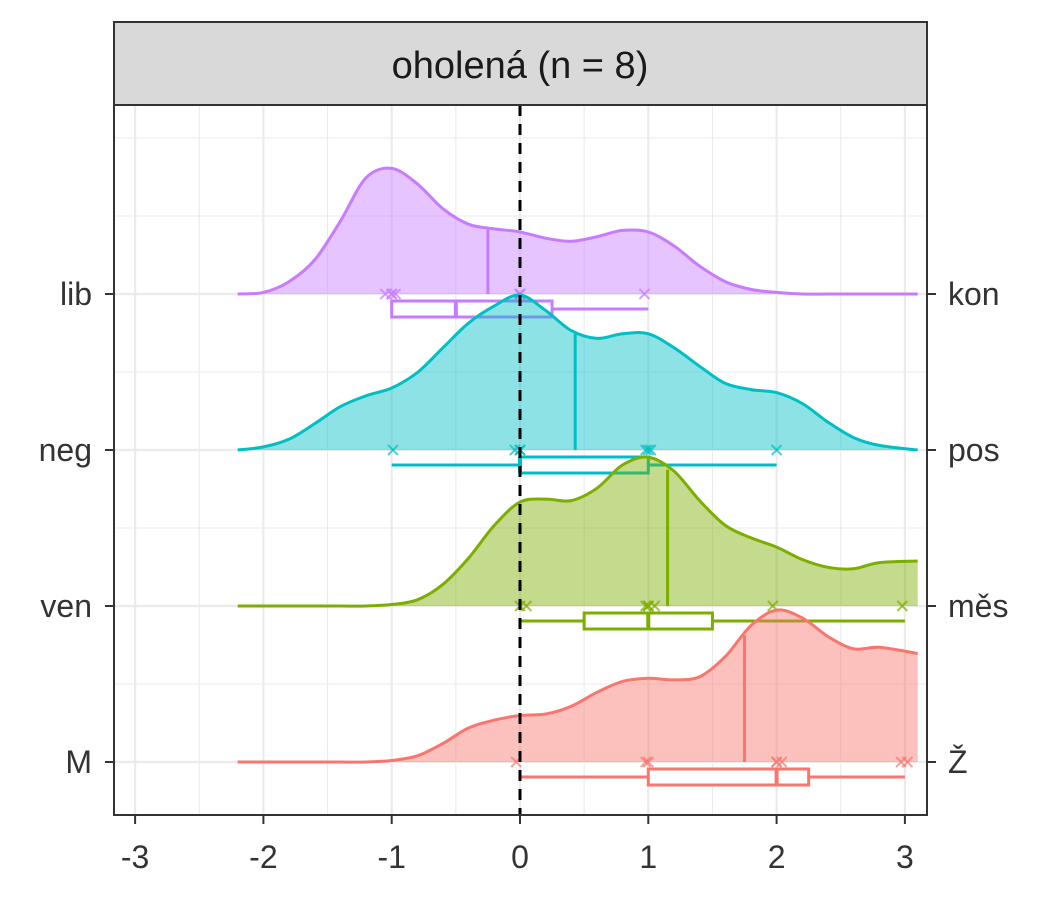 This screenshot has height=900, width=1050. What do you see at coordinates (76, 294) in the screenshot?
I see `y-left-tick-label: lib` at bounding box center [76, 294].